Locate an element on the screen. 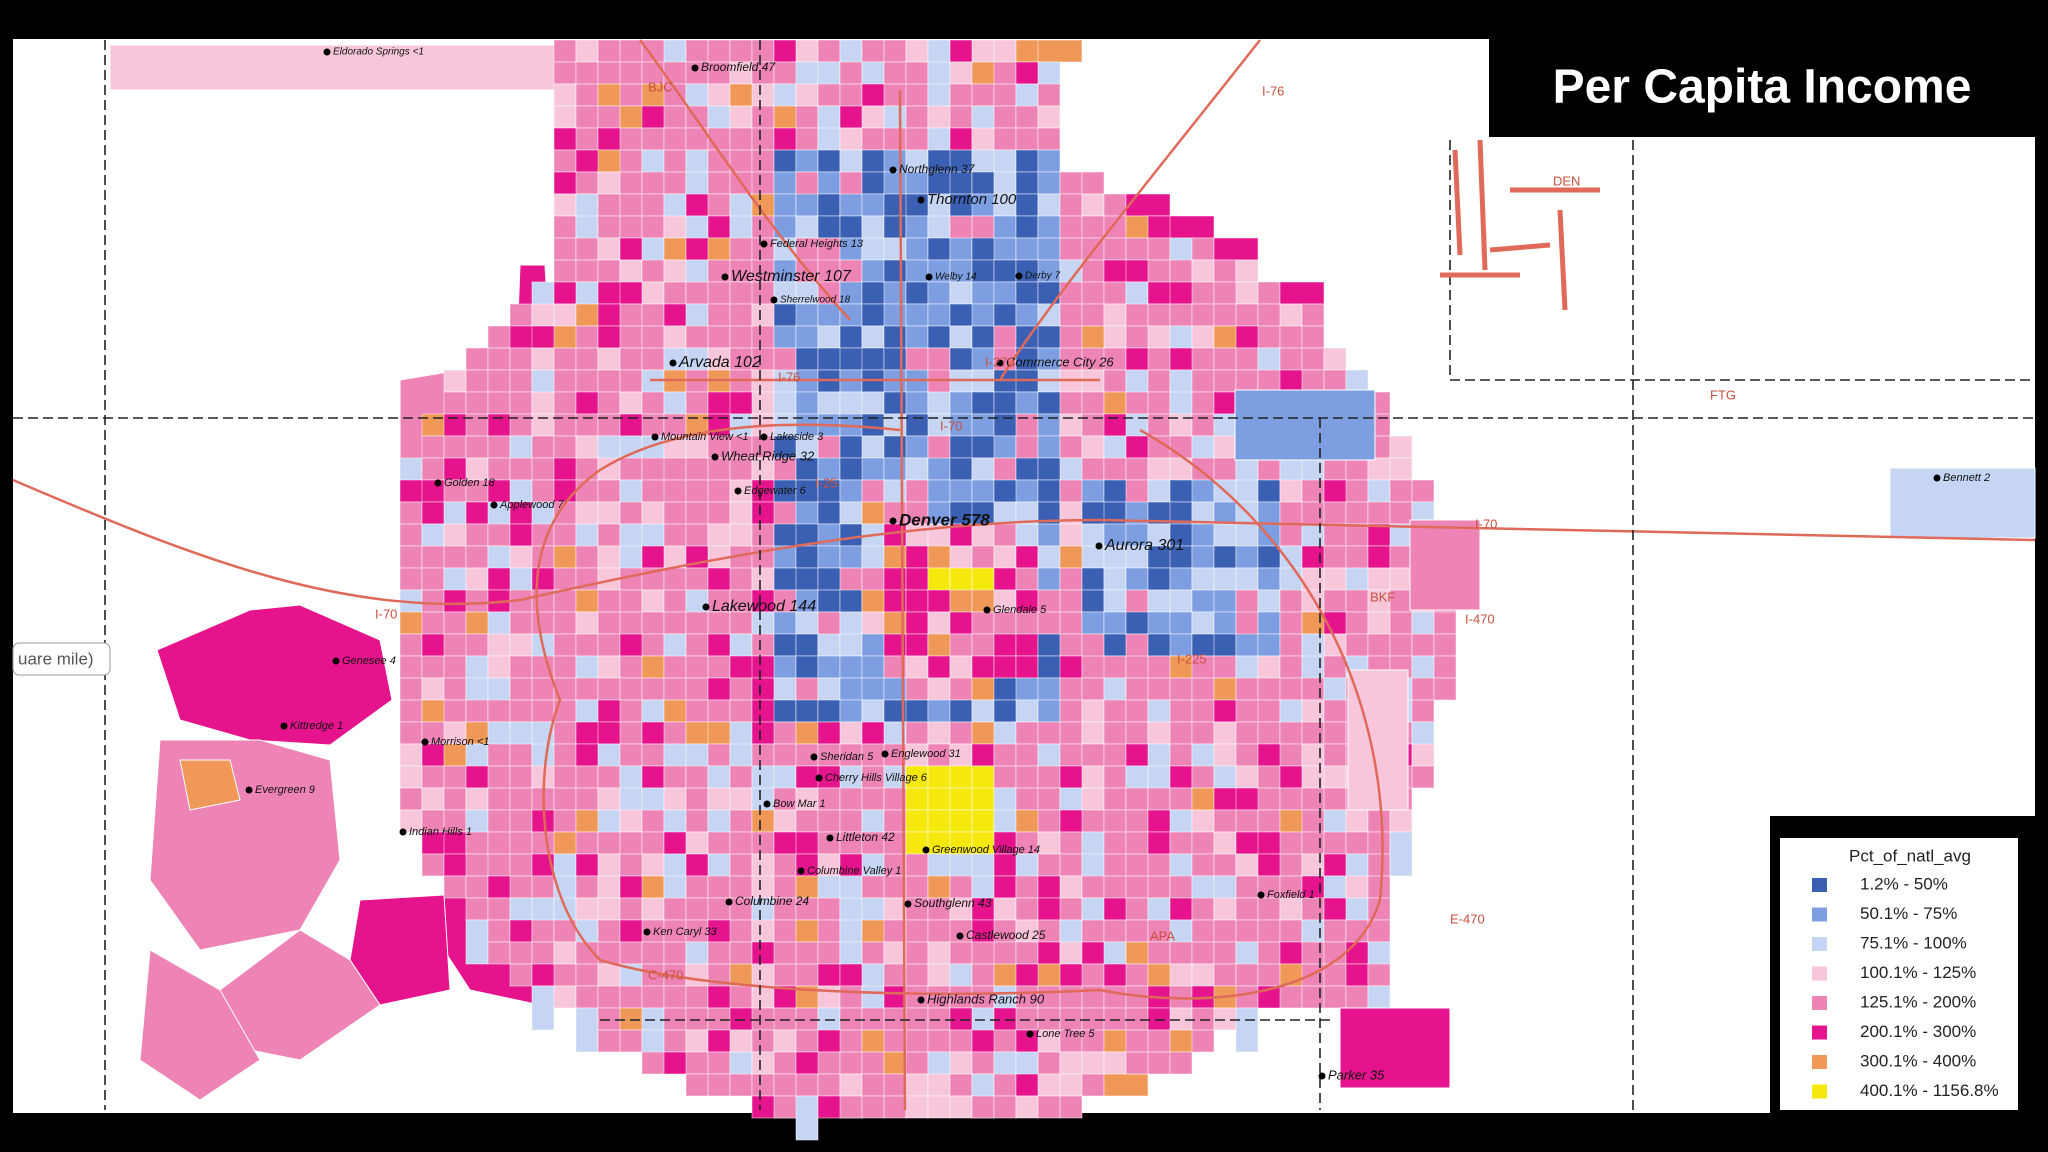  place-label: Littleton 42 is located at coordinates (865, 837).